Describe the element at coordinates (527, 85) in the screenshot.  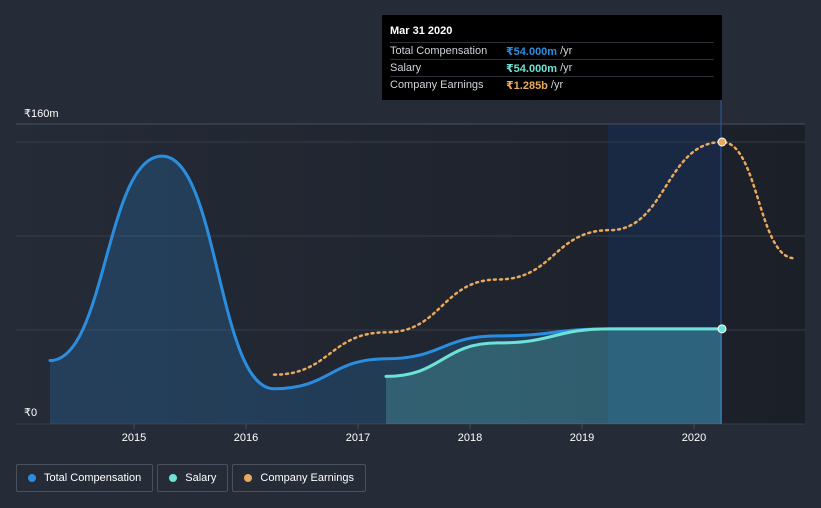
I see `tooltip-value: ₹1.285b` at that location.